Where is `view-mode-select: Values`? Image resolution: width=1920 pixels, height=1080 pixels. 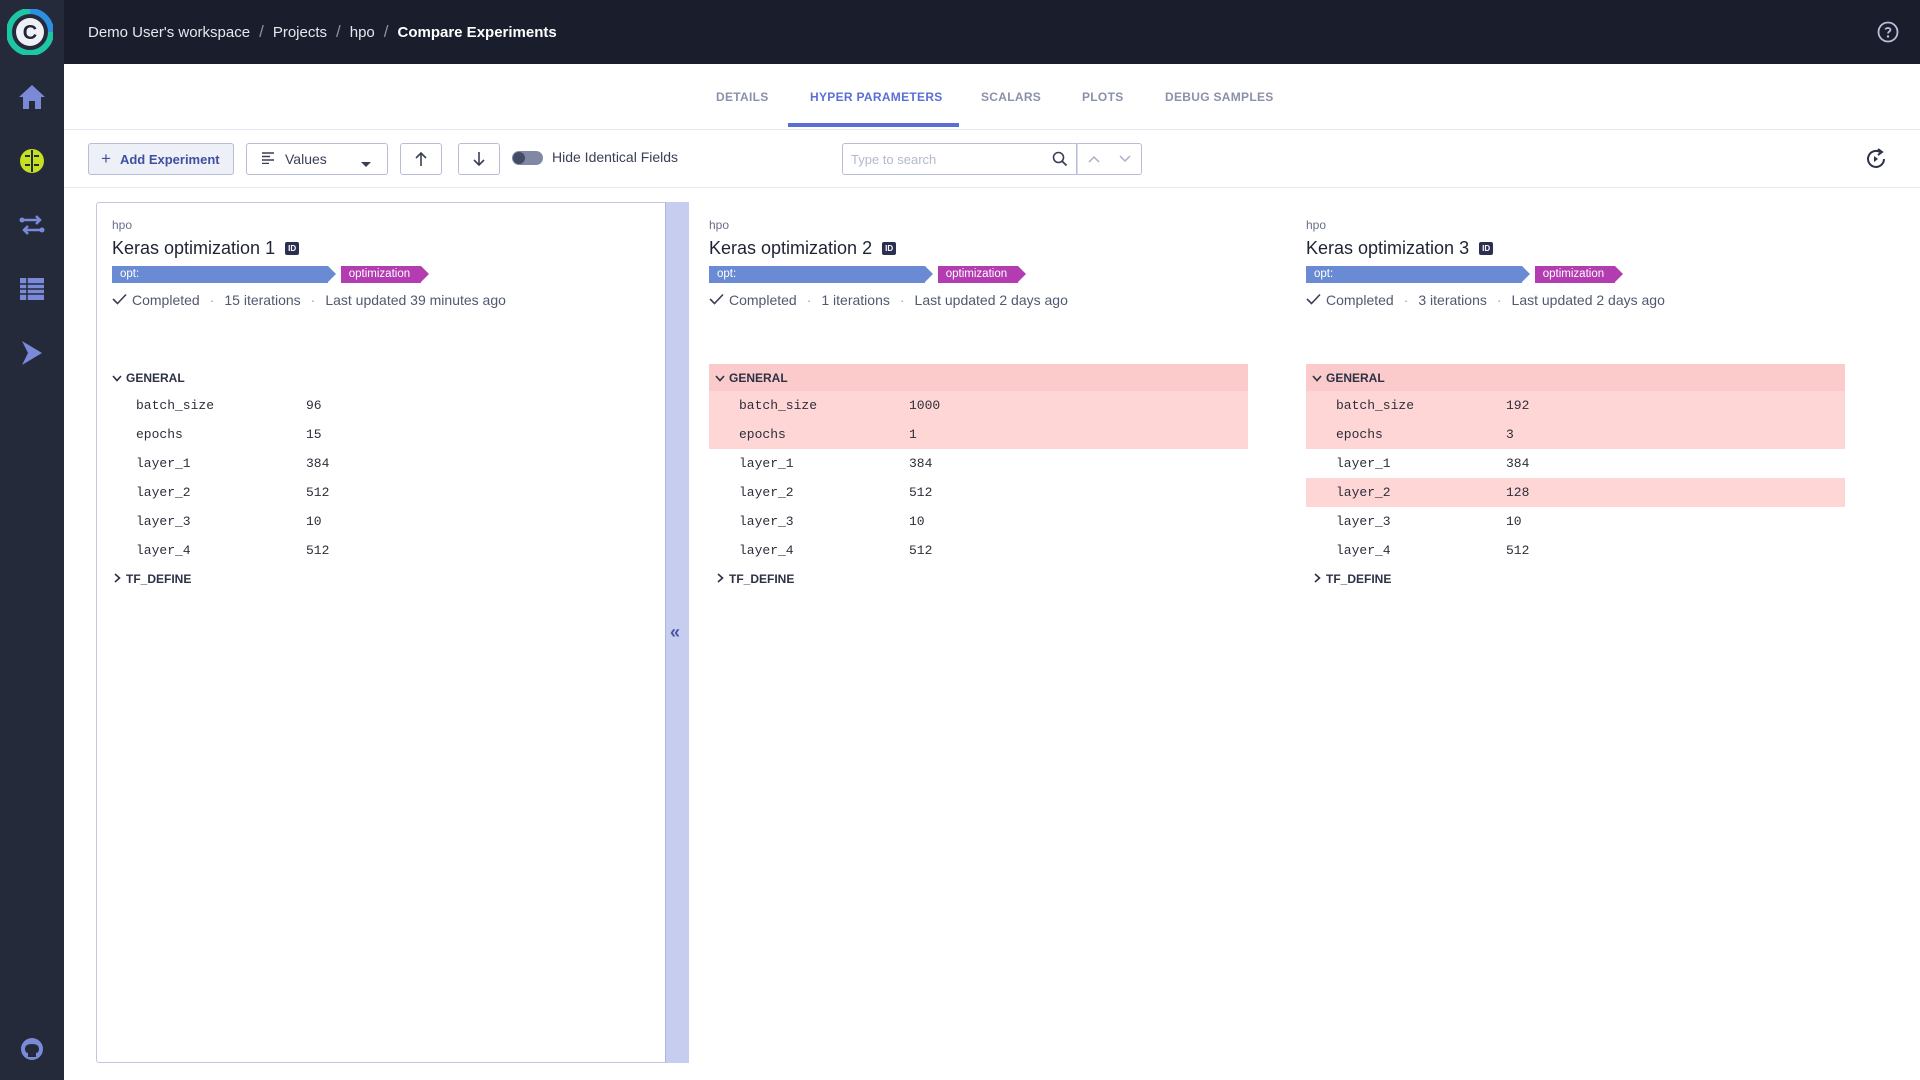
view-mode-select: Values is located at coordinates (317, 159).